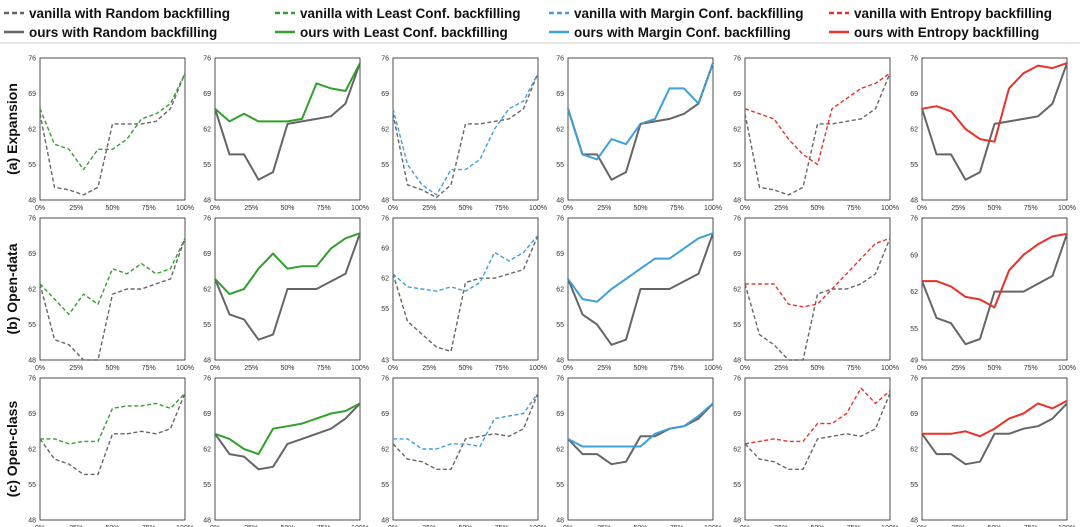 Image resolution: width=1080 pixels, height=527 pixels. I want to click on panel-1-3: 76 69 62 55 480% 25% 50% 75% 100%, so click(464, 134).